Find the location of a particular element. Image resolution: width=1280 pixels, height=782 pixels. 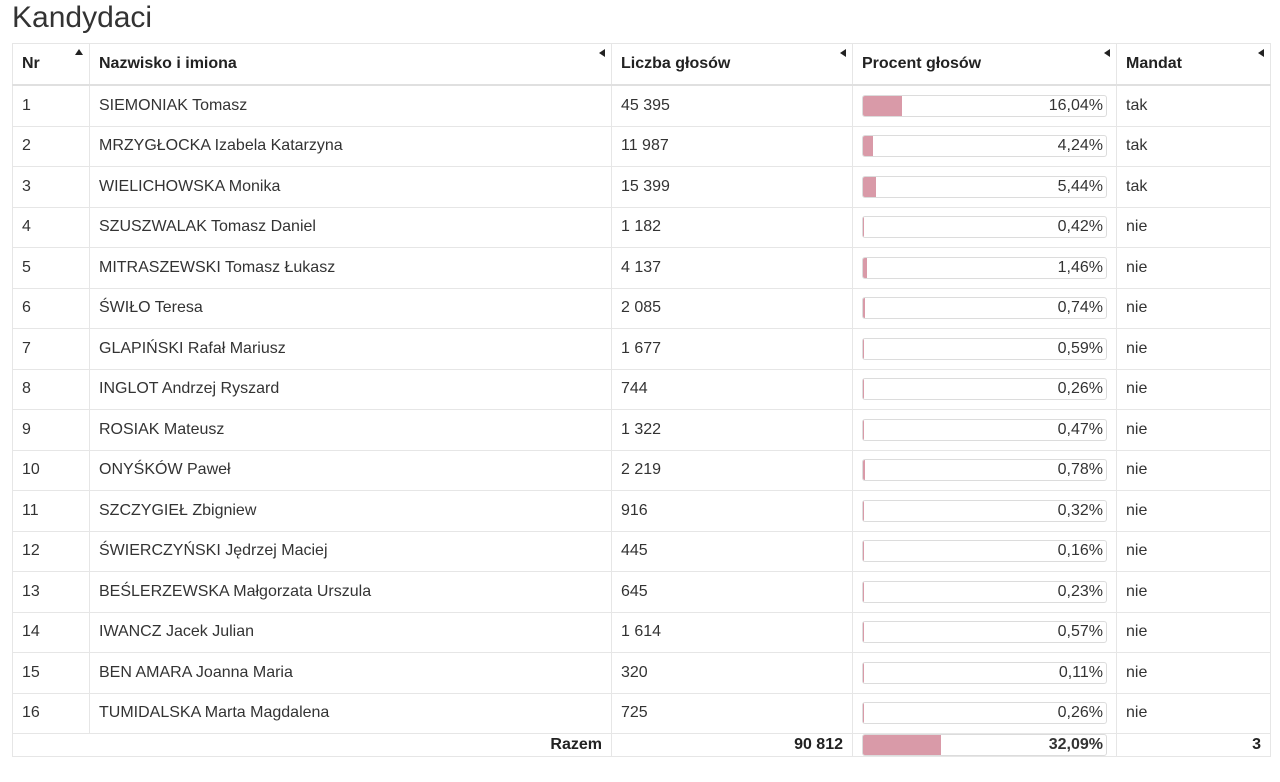

total-percent-cell: 32,09% is located at coordinates (984, 745).